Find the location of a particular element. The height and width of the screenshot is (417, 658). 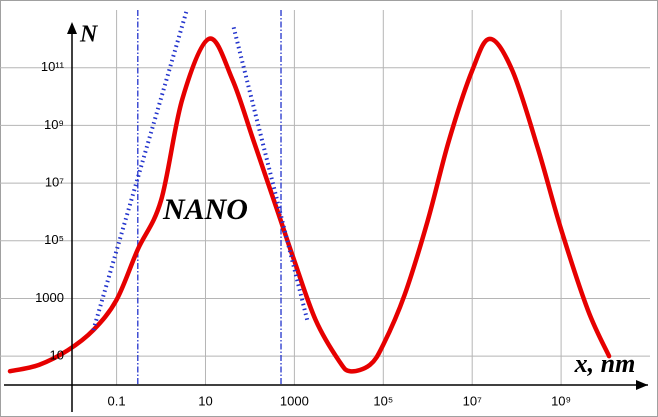

x-tick-label: 10⁷ is located at coordinates (472, 400).